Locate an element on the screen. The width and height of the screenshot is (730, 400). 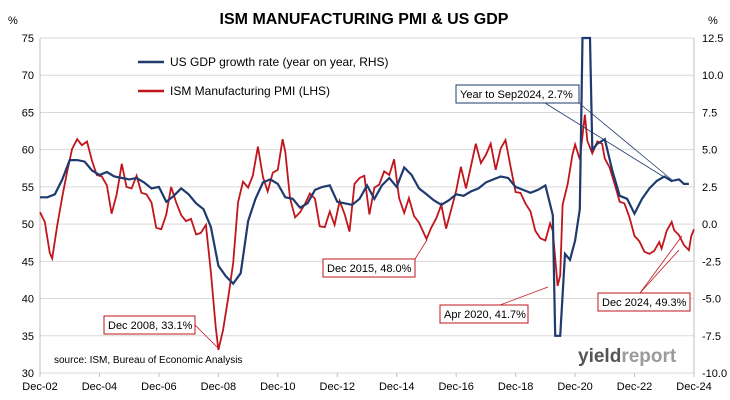
annotation-text: Year to Sep2024, 2.7% is located at coordinates (516, 95).